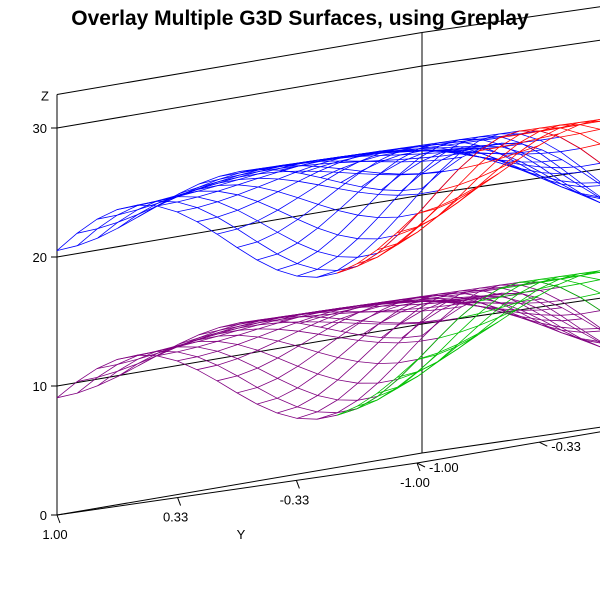 Image resolution: width=600 pixels, height=600 pixels. What do you see at coordinates (295, 499) in the screenshot?
I see `y-tick-label: -0.33` at bounding box center [295, 499].